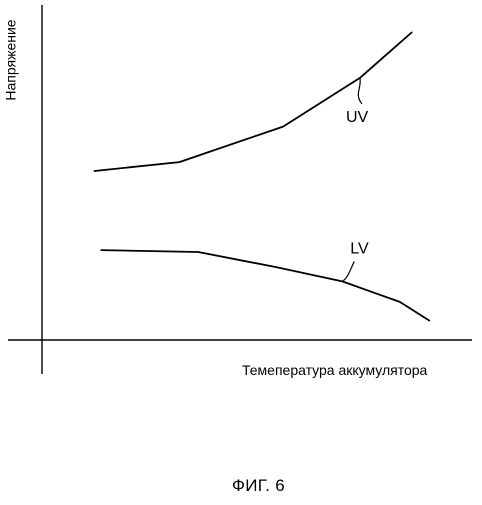  Describe the element at coordinates (348, 271) in the screenshot. I see `series-leader-lv` at that location.